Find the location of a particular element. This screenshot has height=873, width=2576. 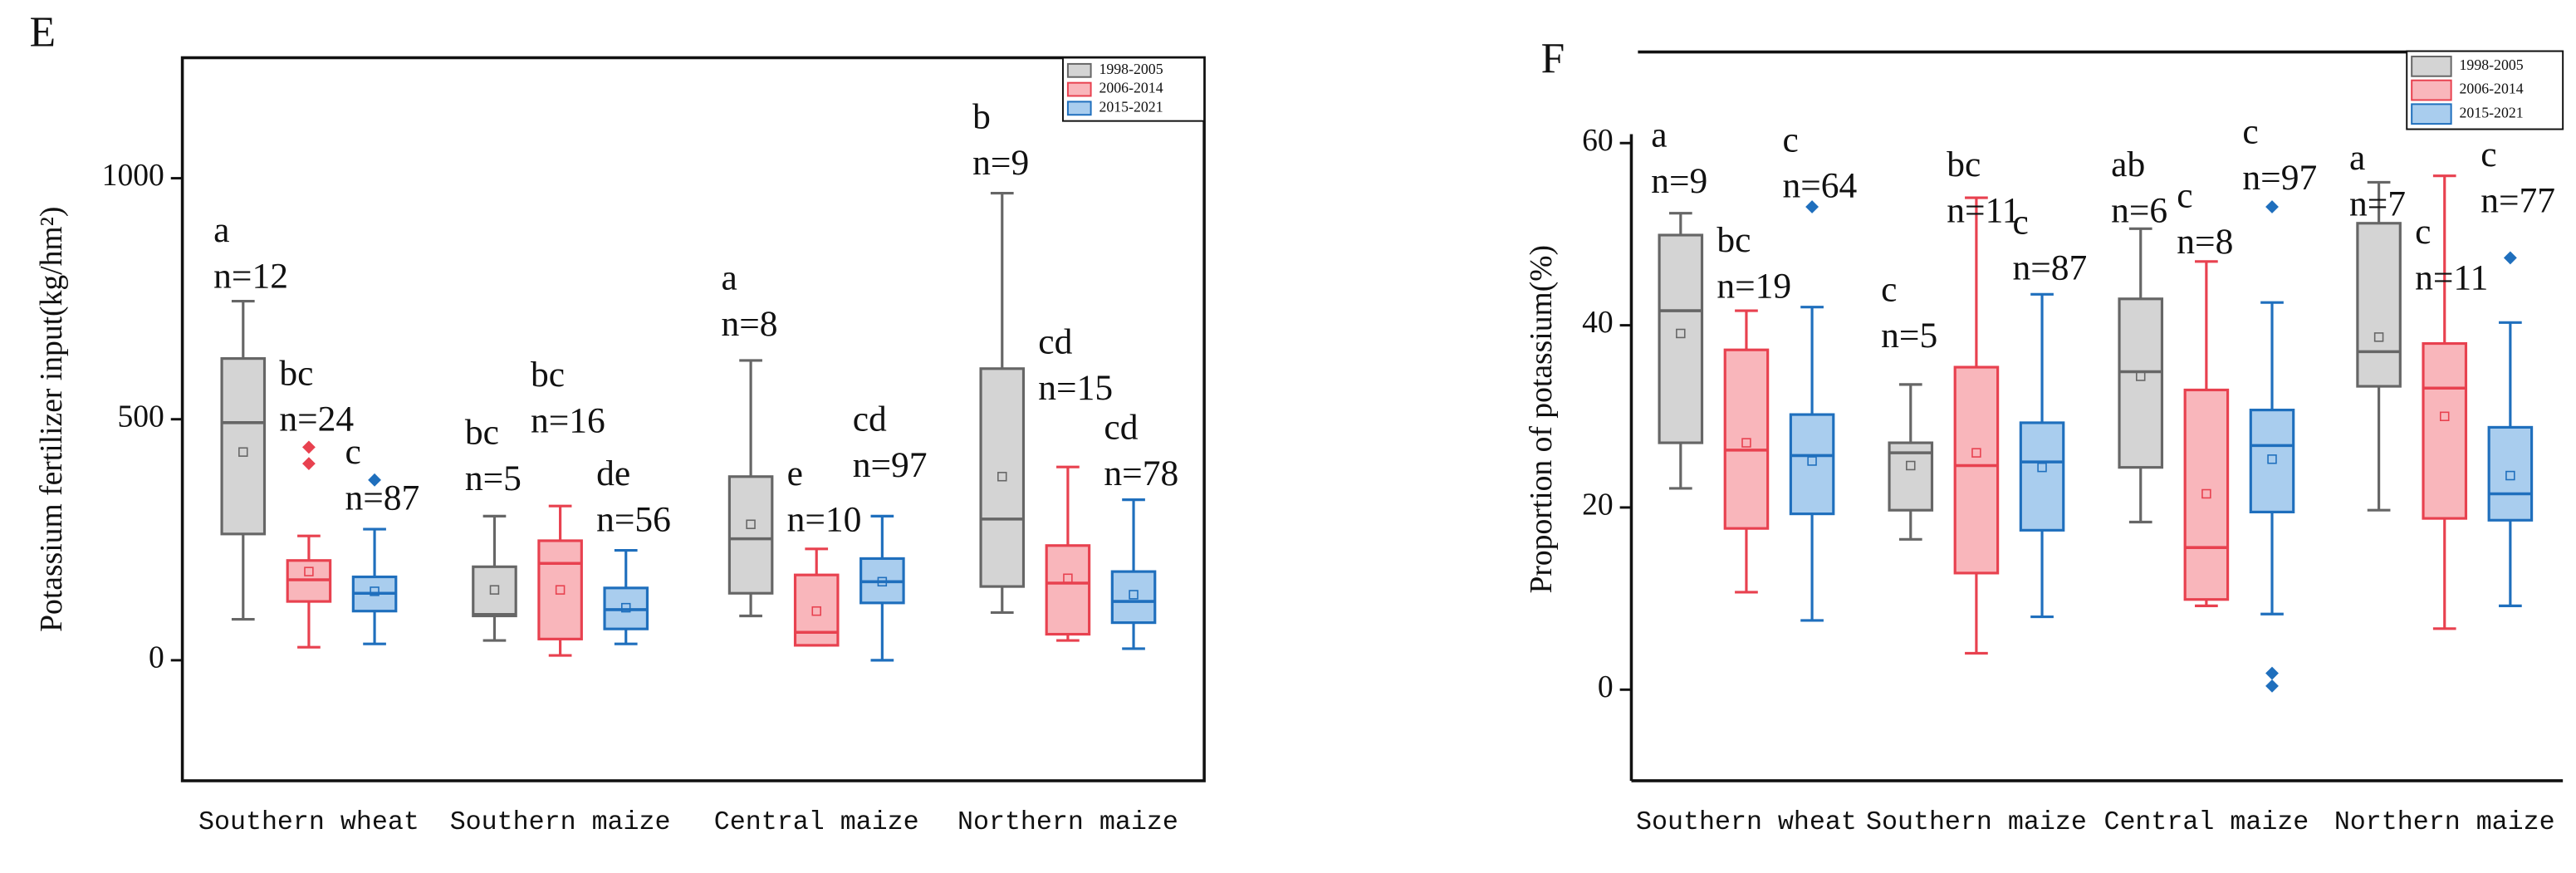

sample-size-label: n=56 is located at coordinates (634, 519).